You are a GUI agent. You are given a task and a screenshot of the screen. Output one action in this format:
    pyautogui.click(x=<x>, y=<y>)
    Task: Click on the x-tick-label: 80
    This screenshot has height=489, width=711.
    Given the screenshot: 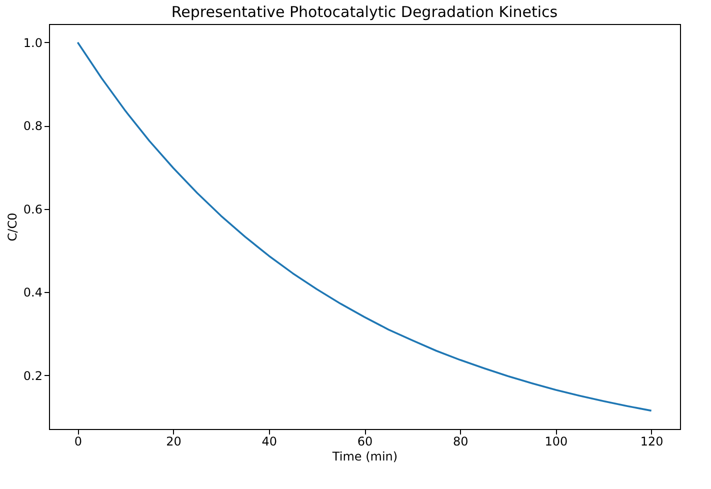 What is the action you would take?
    pyautogui.click(x=460, y=441)
    